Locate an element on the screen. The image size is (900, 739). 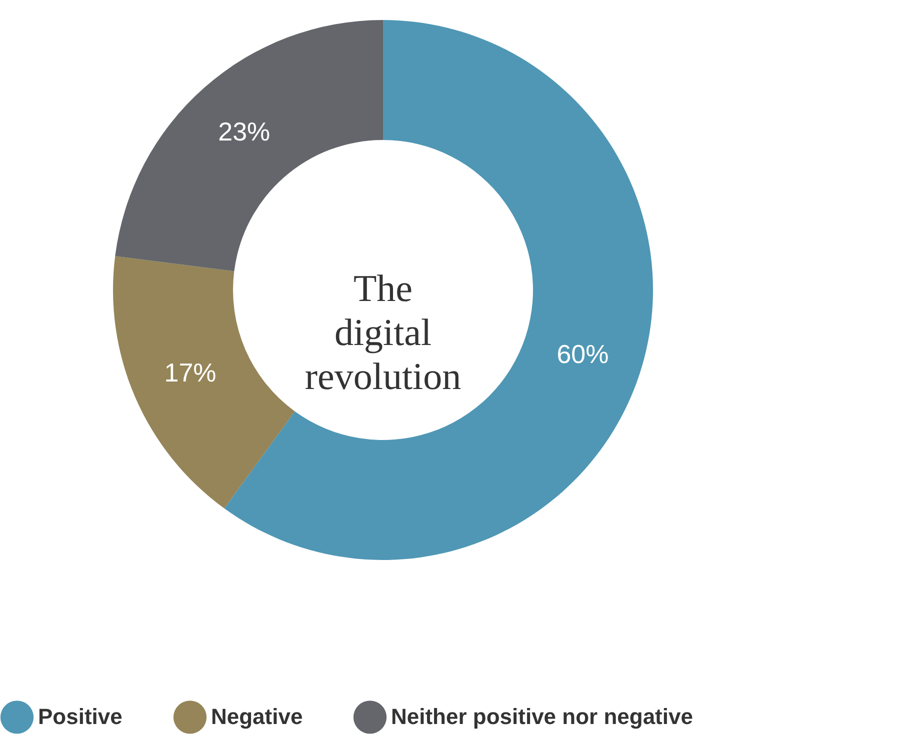
data-label: 17% is located at coordinates (190, 372).